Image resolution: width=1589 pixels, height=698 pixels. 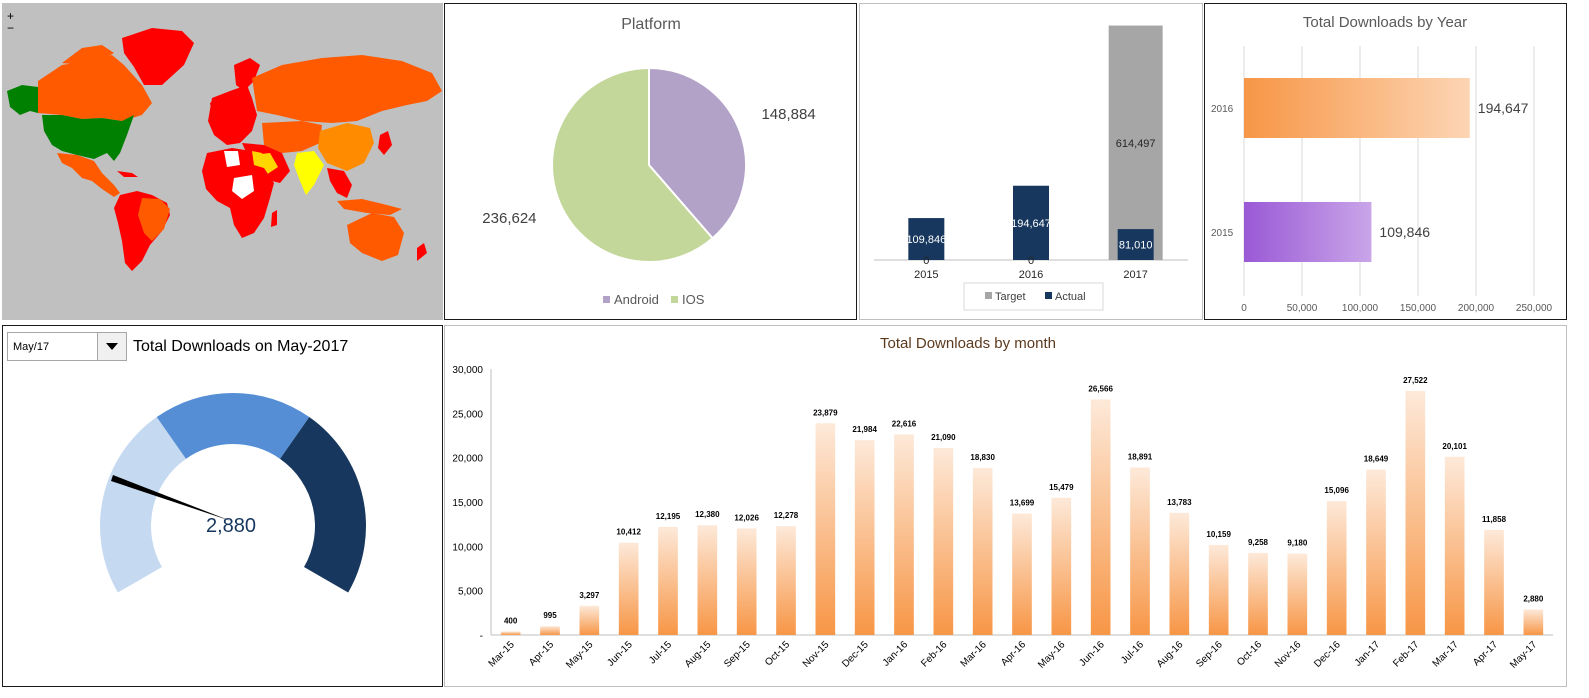 I want to click on month-data-label: 3,297, so click(x=589, y=595).